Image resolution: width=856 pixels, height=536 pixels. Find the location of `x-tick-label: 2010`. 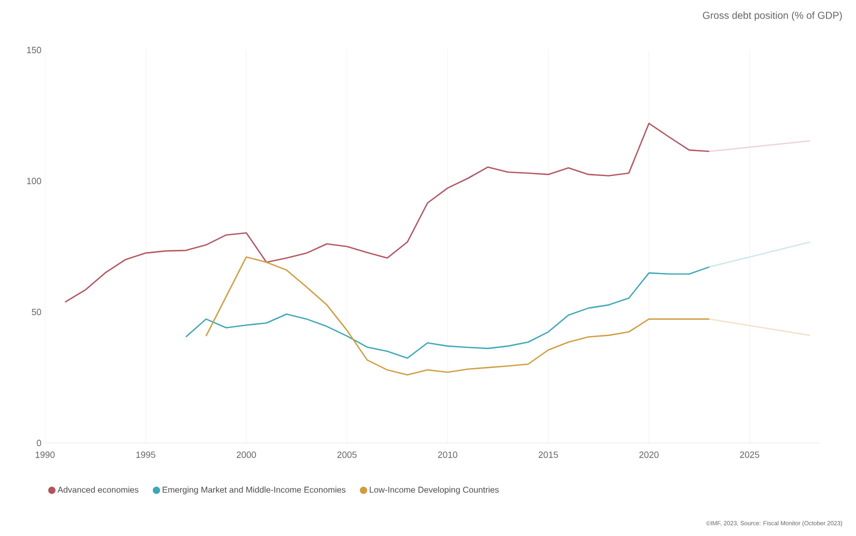

x-tick-label: 2010 is located at coordinates (448, 455).